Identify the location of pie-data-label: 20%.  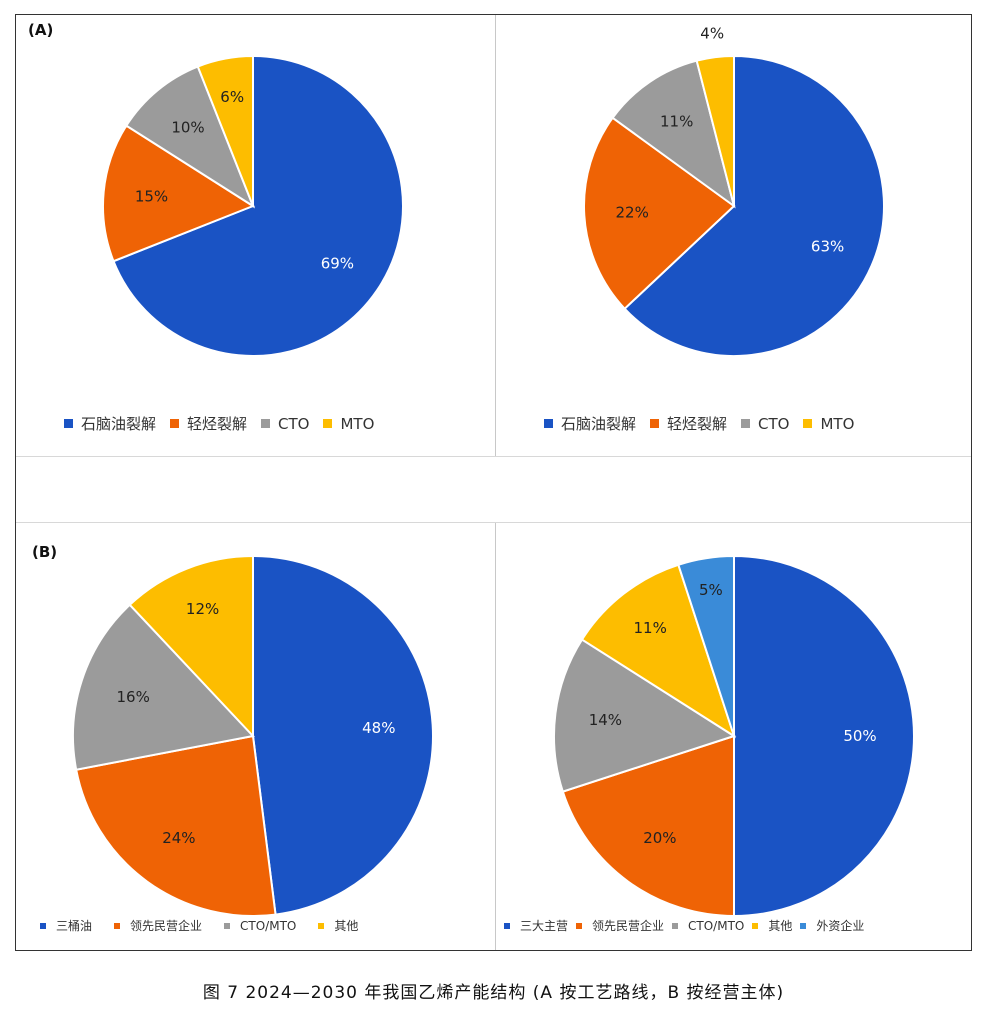
(659, 838).